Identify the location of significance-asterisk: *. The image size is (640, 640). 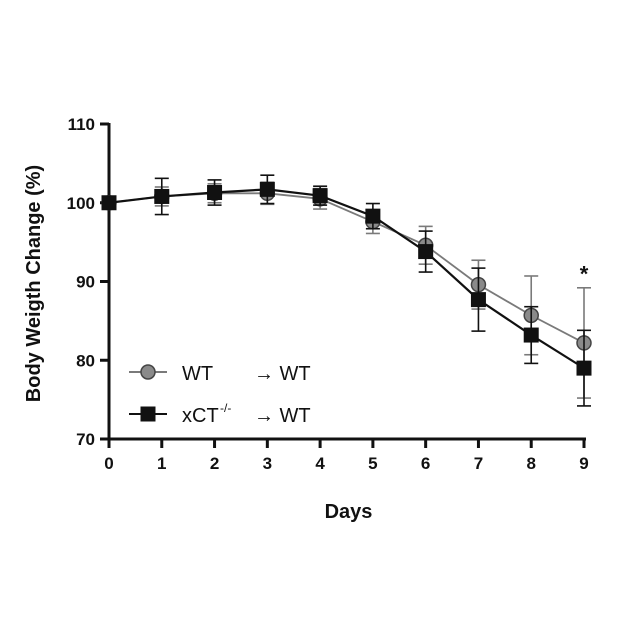
(584, 274).